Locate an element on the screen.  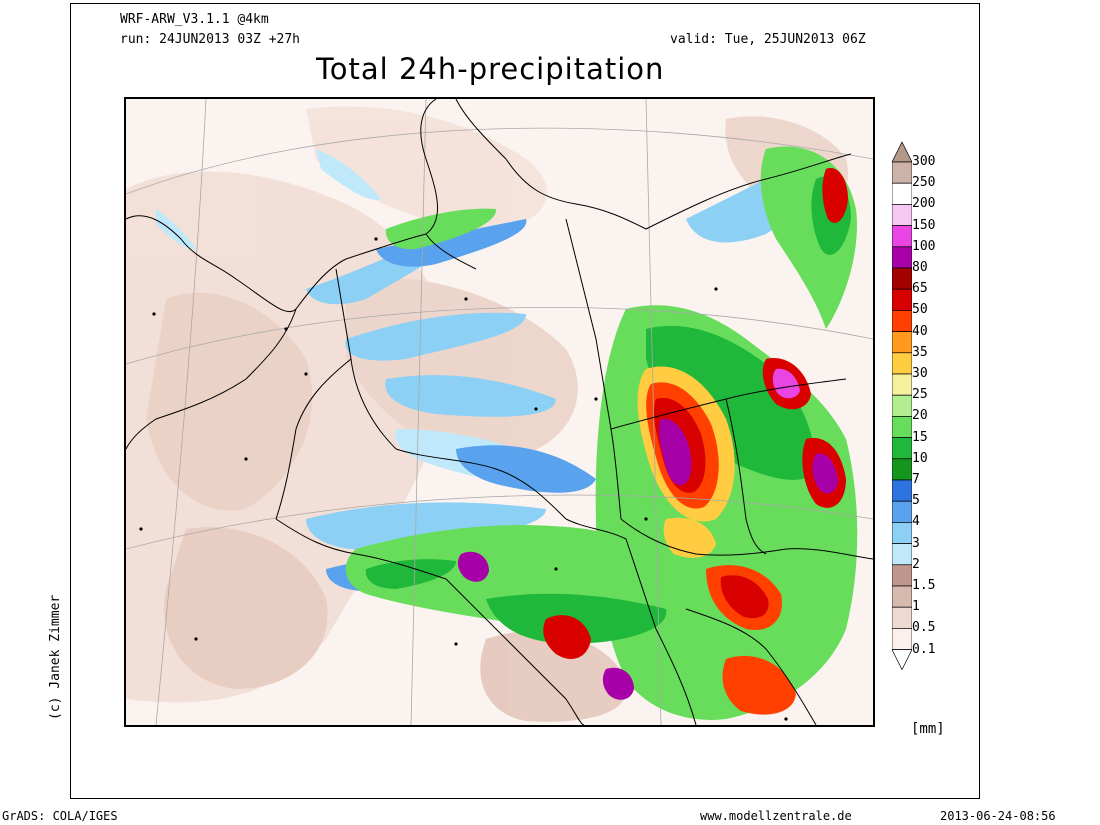
colorbar-label: 30 is located at coordinates (920, 373).